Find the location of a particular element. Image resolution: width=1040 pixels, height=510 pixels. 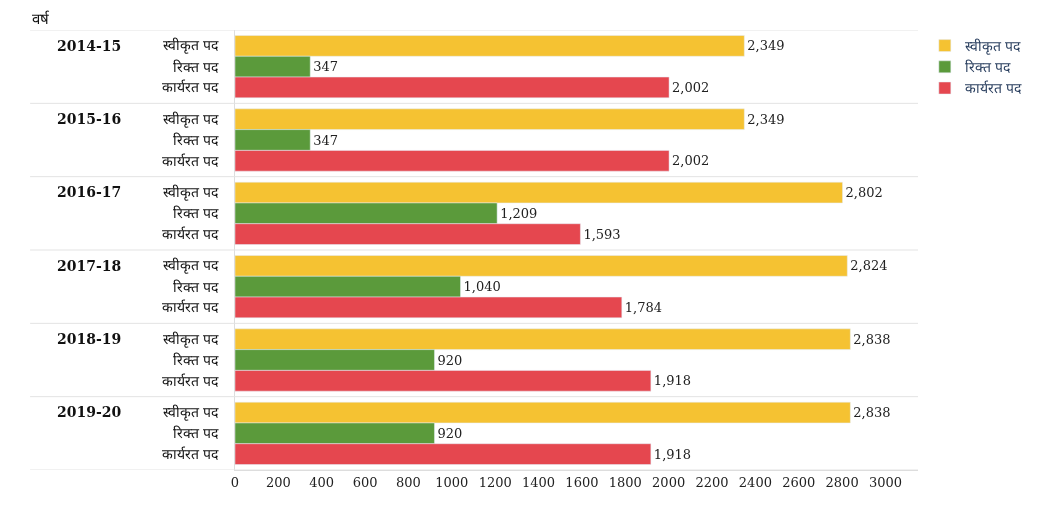

x-tick-label: 2400 is located at coordinates (755, 482).